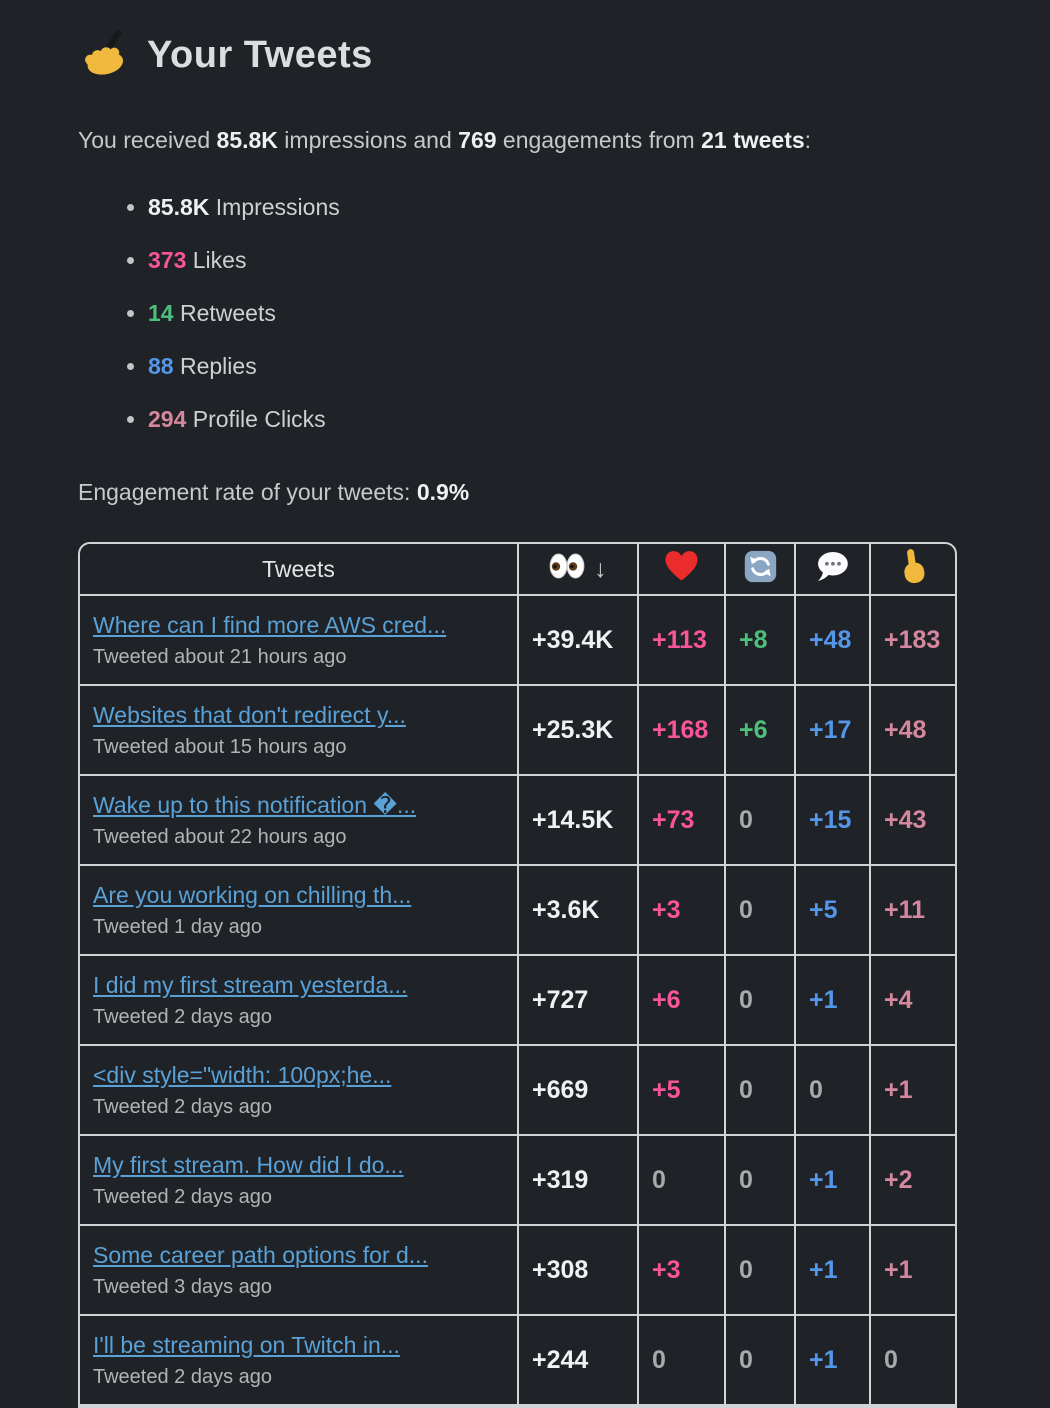 This screenshot has width=1050, height=1408. Describe the element at coordinates (577, 731) in the screenshot. I see `impressions-cell: +25.3K` at that location.